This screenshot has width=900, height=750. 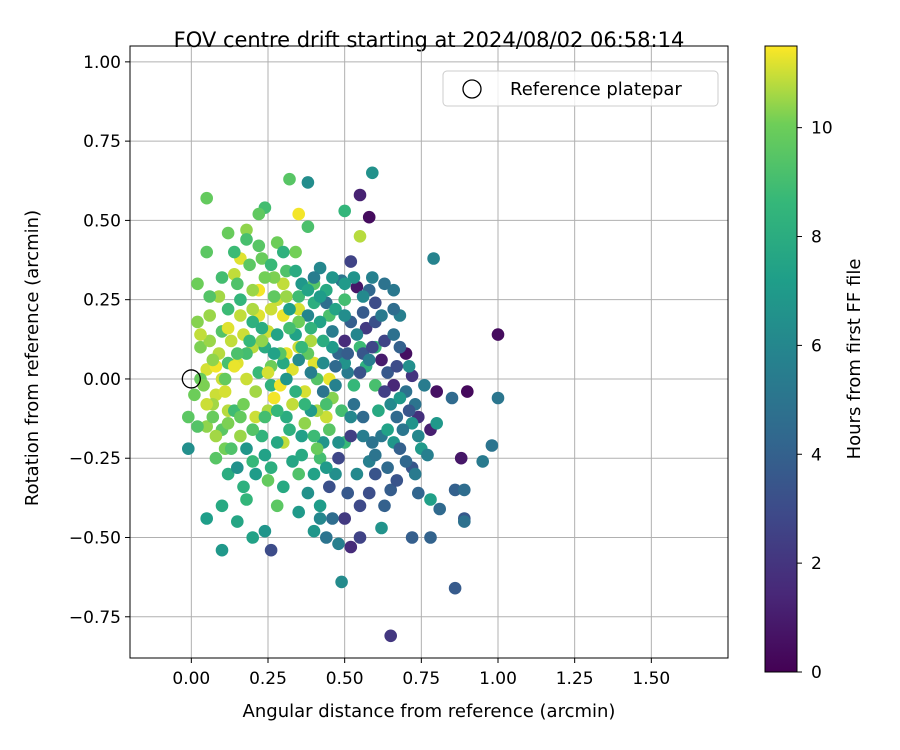 What do you see at coordinates (429, 711) in the screenshot?
I see `x-axis-label: Angular distance from reference (arcmin)` at bounding box center [429, 711].